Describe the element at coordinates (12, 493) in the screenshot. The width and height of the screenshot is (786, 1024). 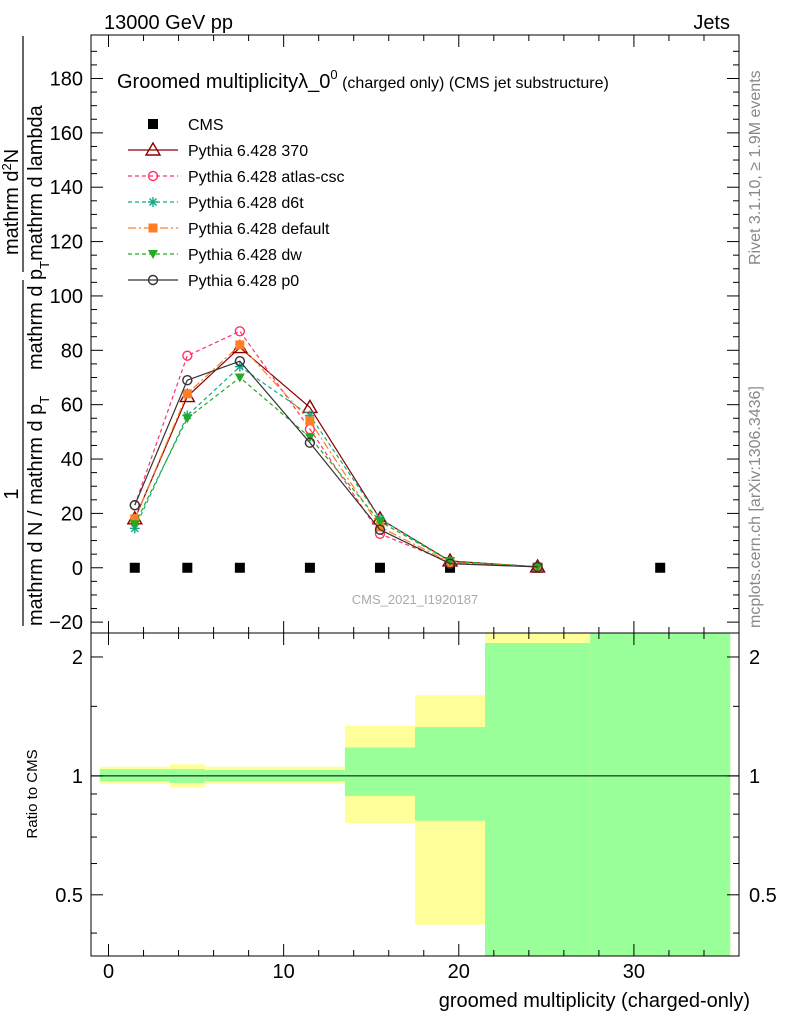
I see `ylabel-numerator-1: 1` at that location.